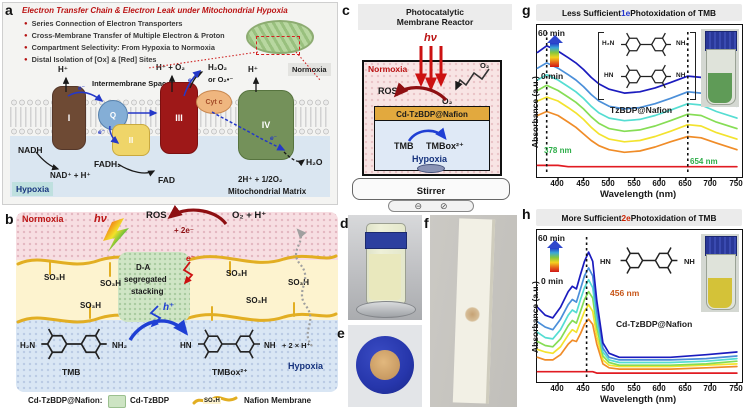 This screenshot has width=745, height=409. What do you see at coordinates (426, 223) in the screenshot?
I see `panel-letter-f: f` at bounding box center [426, 223].